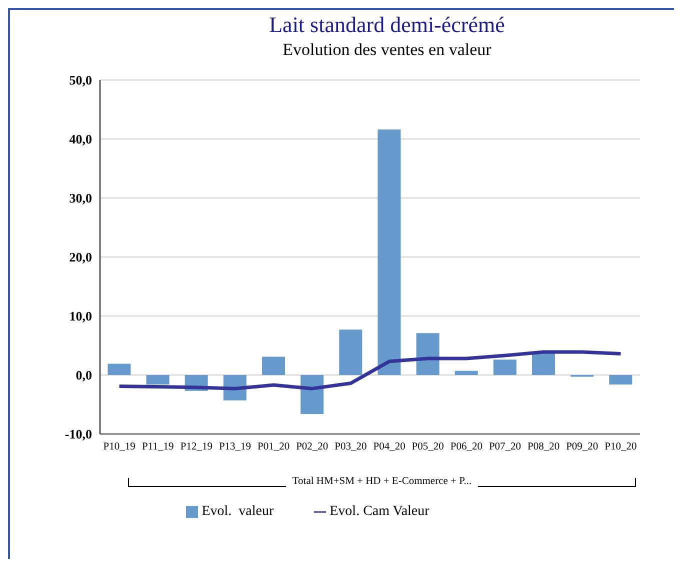 The height and width of the screenshot is (565, 682). Describe the element at coordinates (119, 446) in the screenshot. I see `x-tick-label: P10_19` at that location.